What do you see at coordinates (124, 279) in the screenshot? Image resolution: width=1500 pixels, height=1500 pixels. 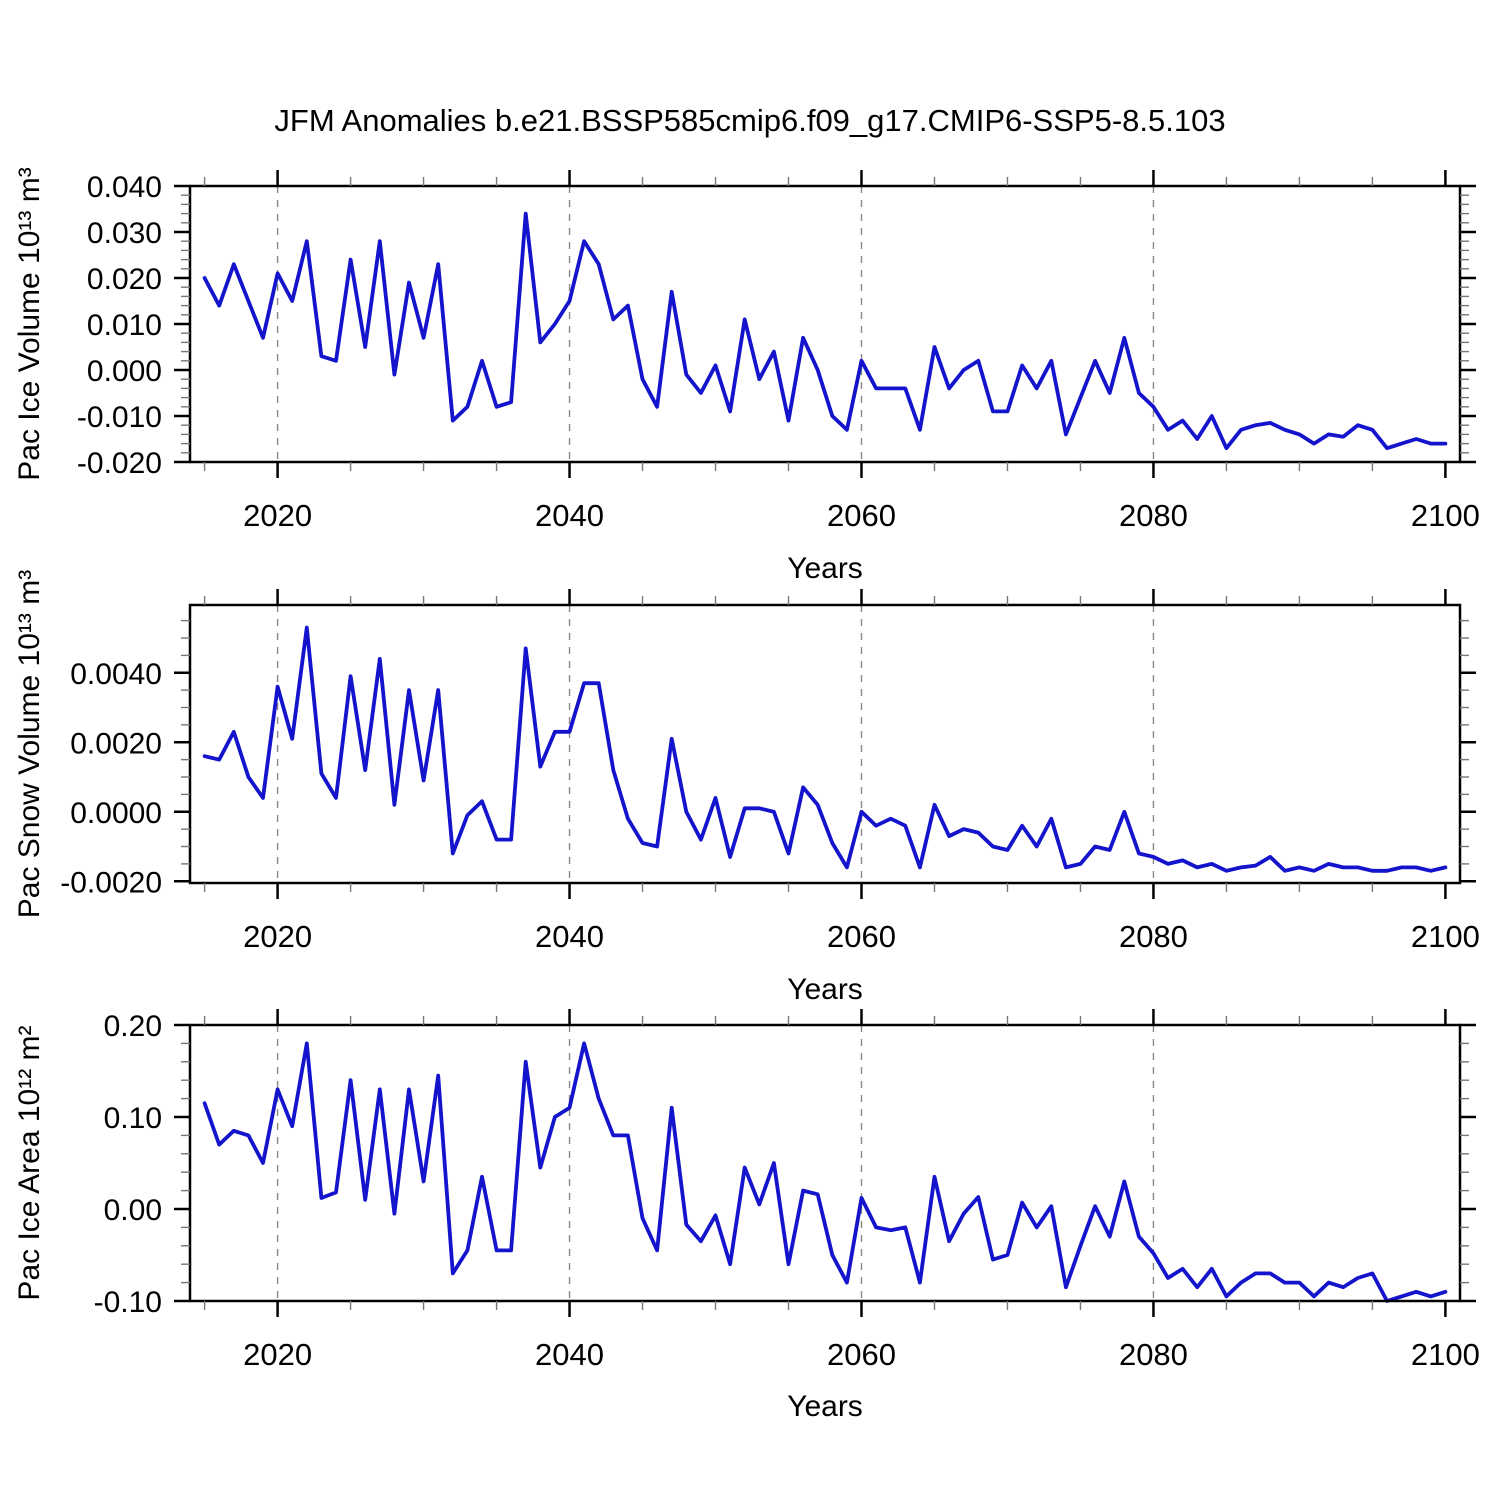 I see `svg-text: 0.020` at bounding box center [124, 279].